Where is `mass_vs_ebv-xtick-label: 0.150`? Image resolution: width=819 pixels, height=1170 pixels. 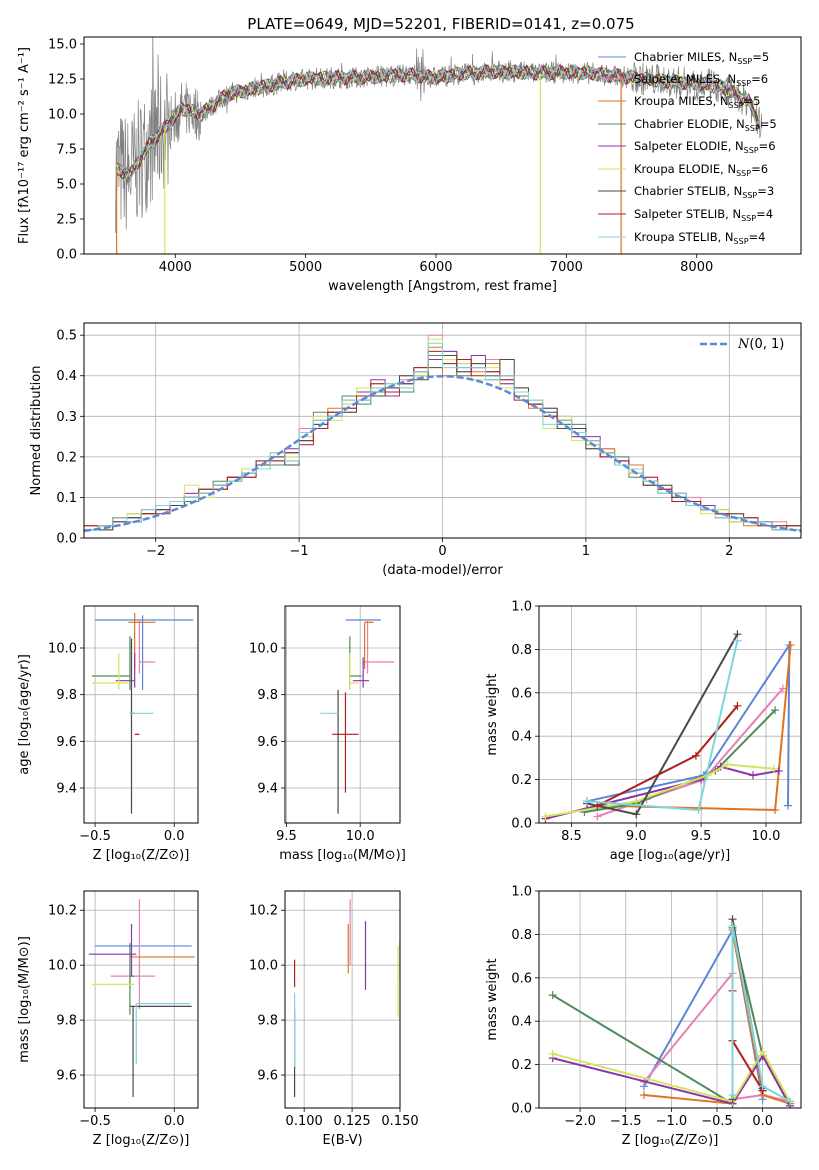 mass_vs_ebv-xtick-label: 0.150 is located at coordinates (399, 1121).